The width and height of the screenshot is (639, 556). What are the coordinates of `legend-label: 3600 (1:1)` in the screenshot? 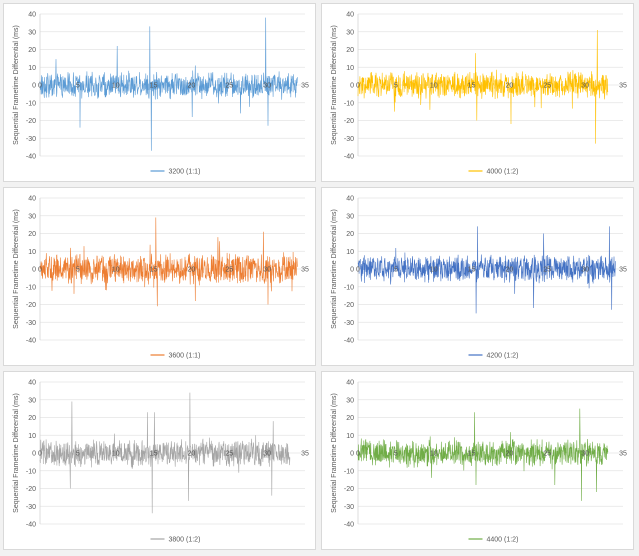 It's located at (185, 356).